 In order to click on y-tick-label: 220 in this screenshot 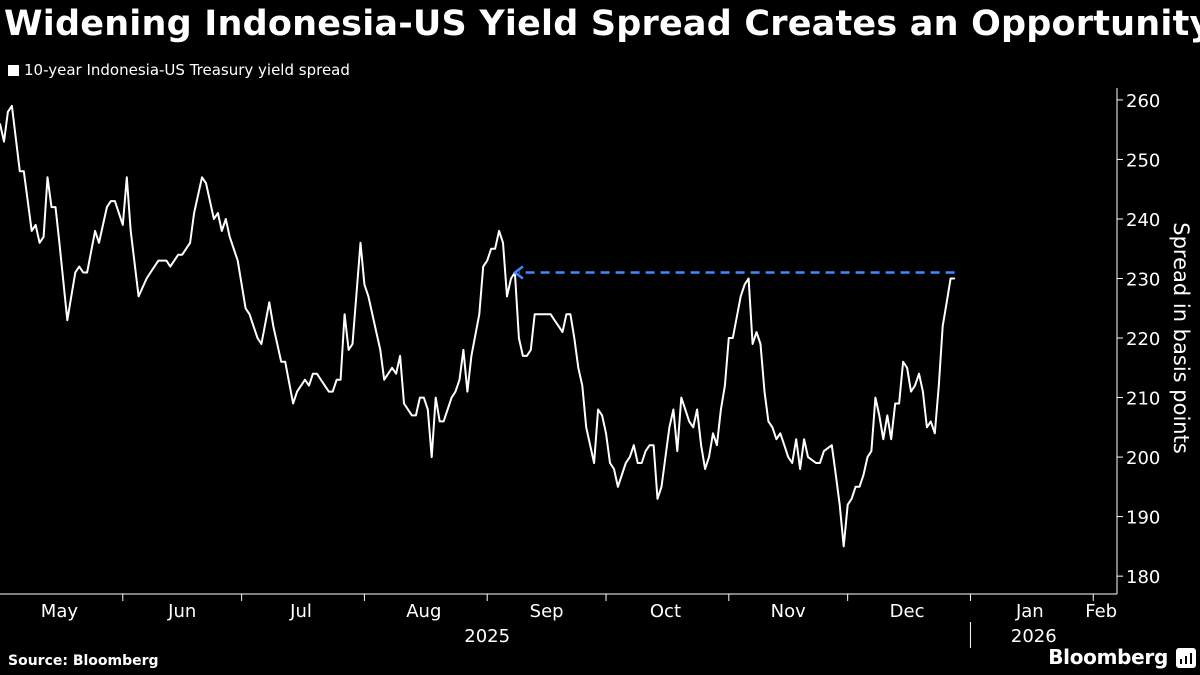, I will do `click(1143, 339)`.